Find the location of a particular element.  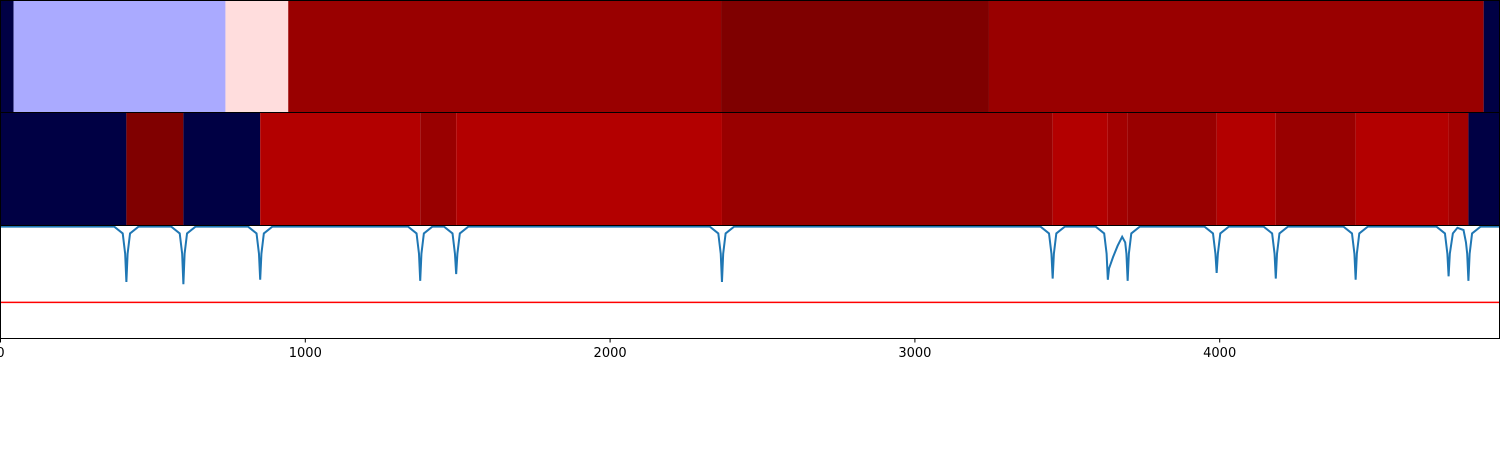

x-tick-label: 2000 is located at coordinates (610, 353).